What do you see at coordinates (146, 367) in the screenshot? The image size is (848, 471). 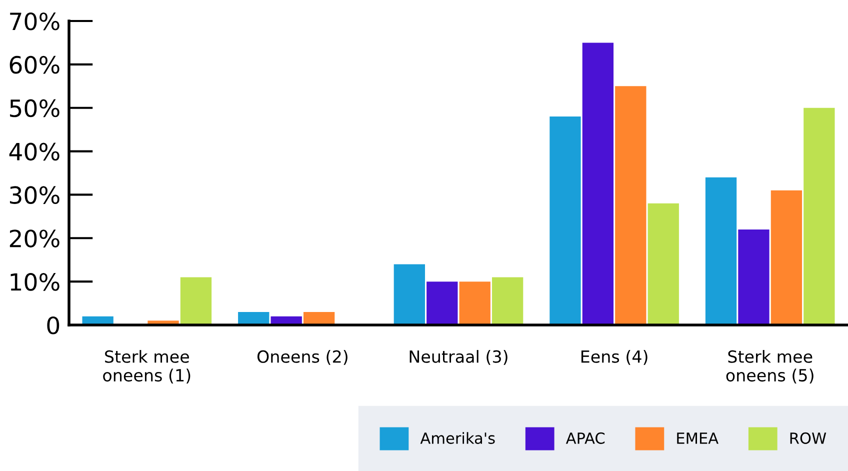 I see `x-tick-label: Sterk mee oneens (1)` at bounding box center [146, 367].